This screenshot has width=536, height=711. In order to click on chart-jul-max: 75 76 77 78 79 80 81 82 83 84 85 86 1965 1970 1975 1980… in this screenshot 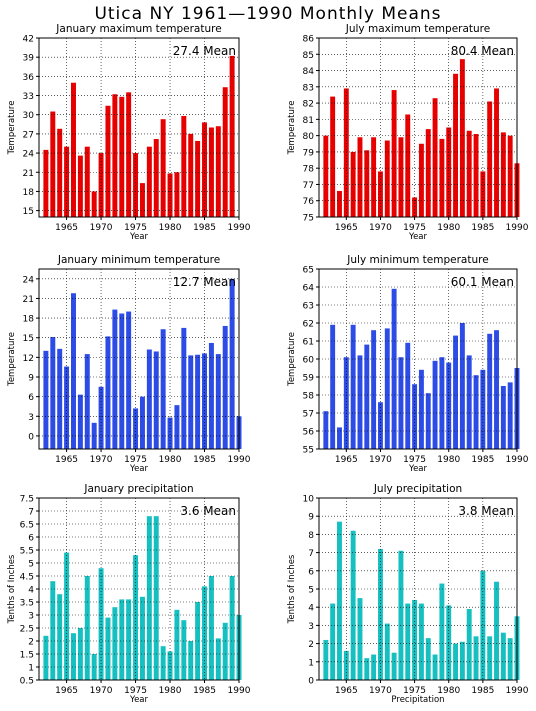, I will do `click(408, 132)`.